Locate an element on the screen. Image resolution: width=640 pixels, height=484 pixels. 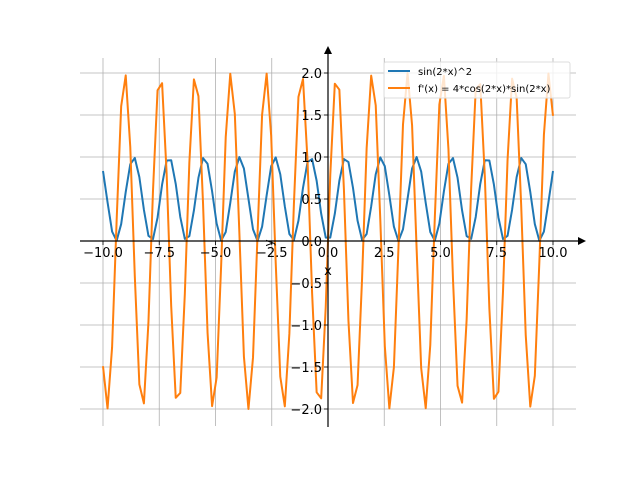
y-tick-label: −2.0 is located at coordinates (306, 410).